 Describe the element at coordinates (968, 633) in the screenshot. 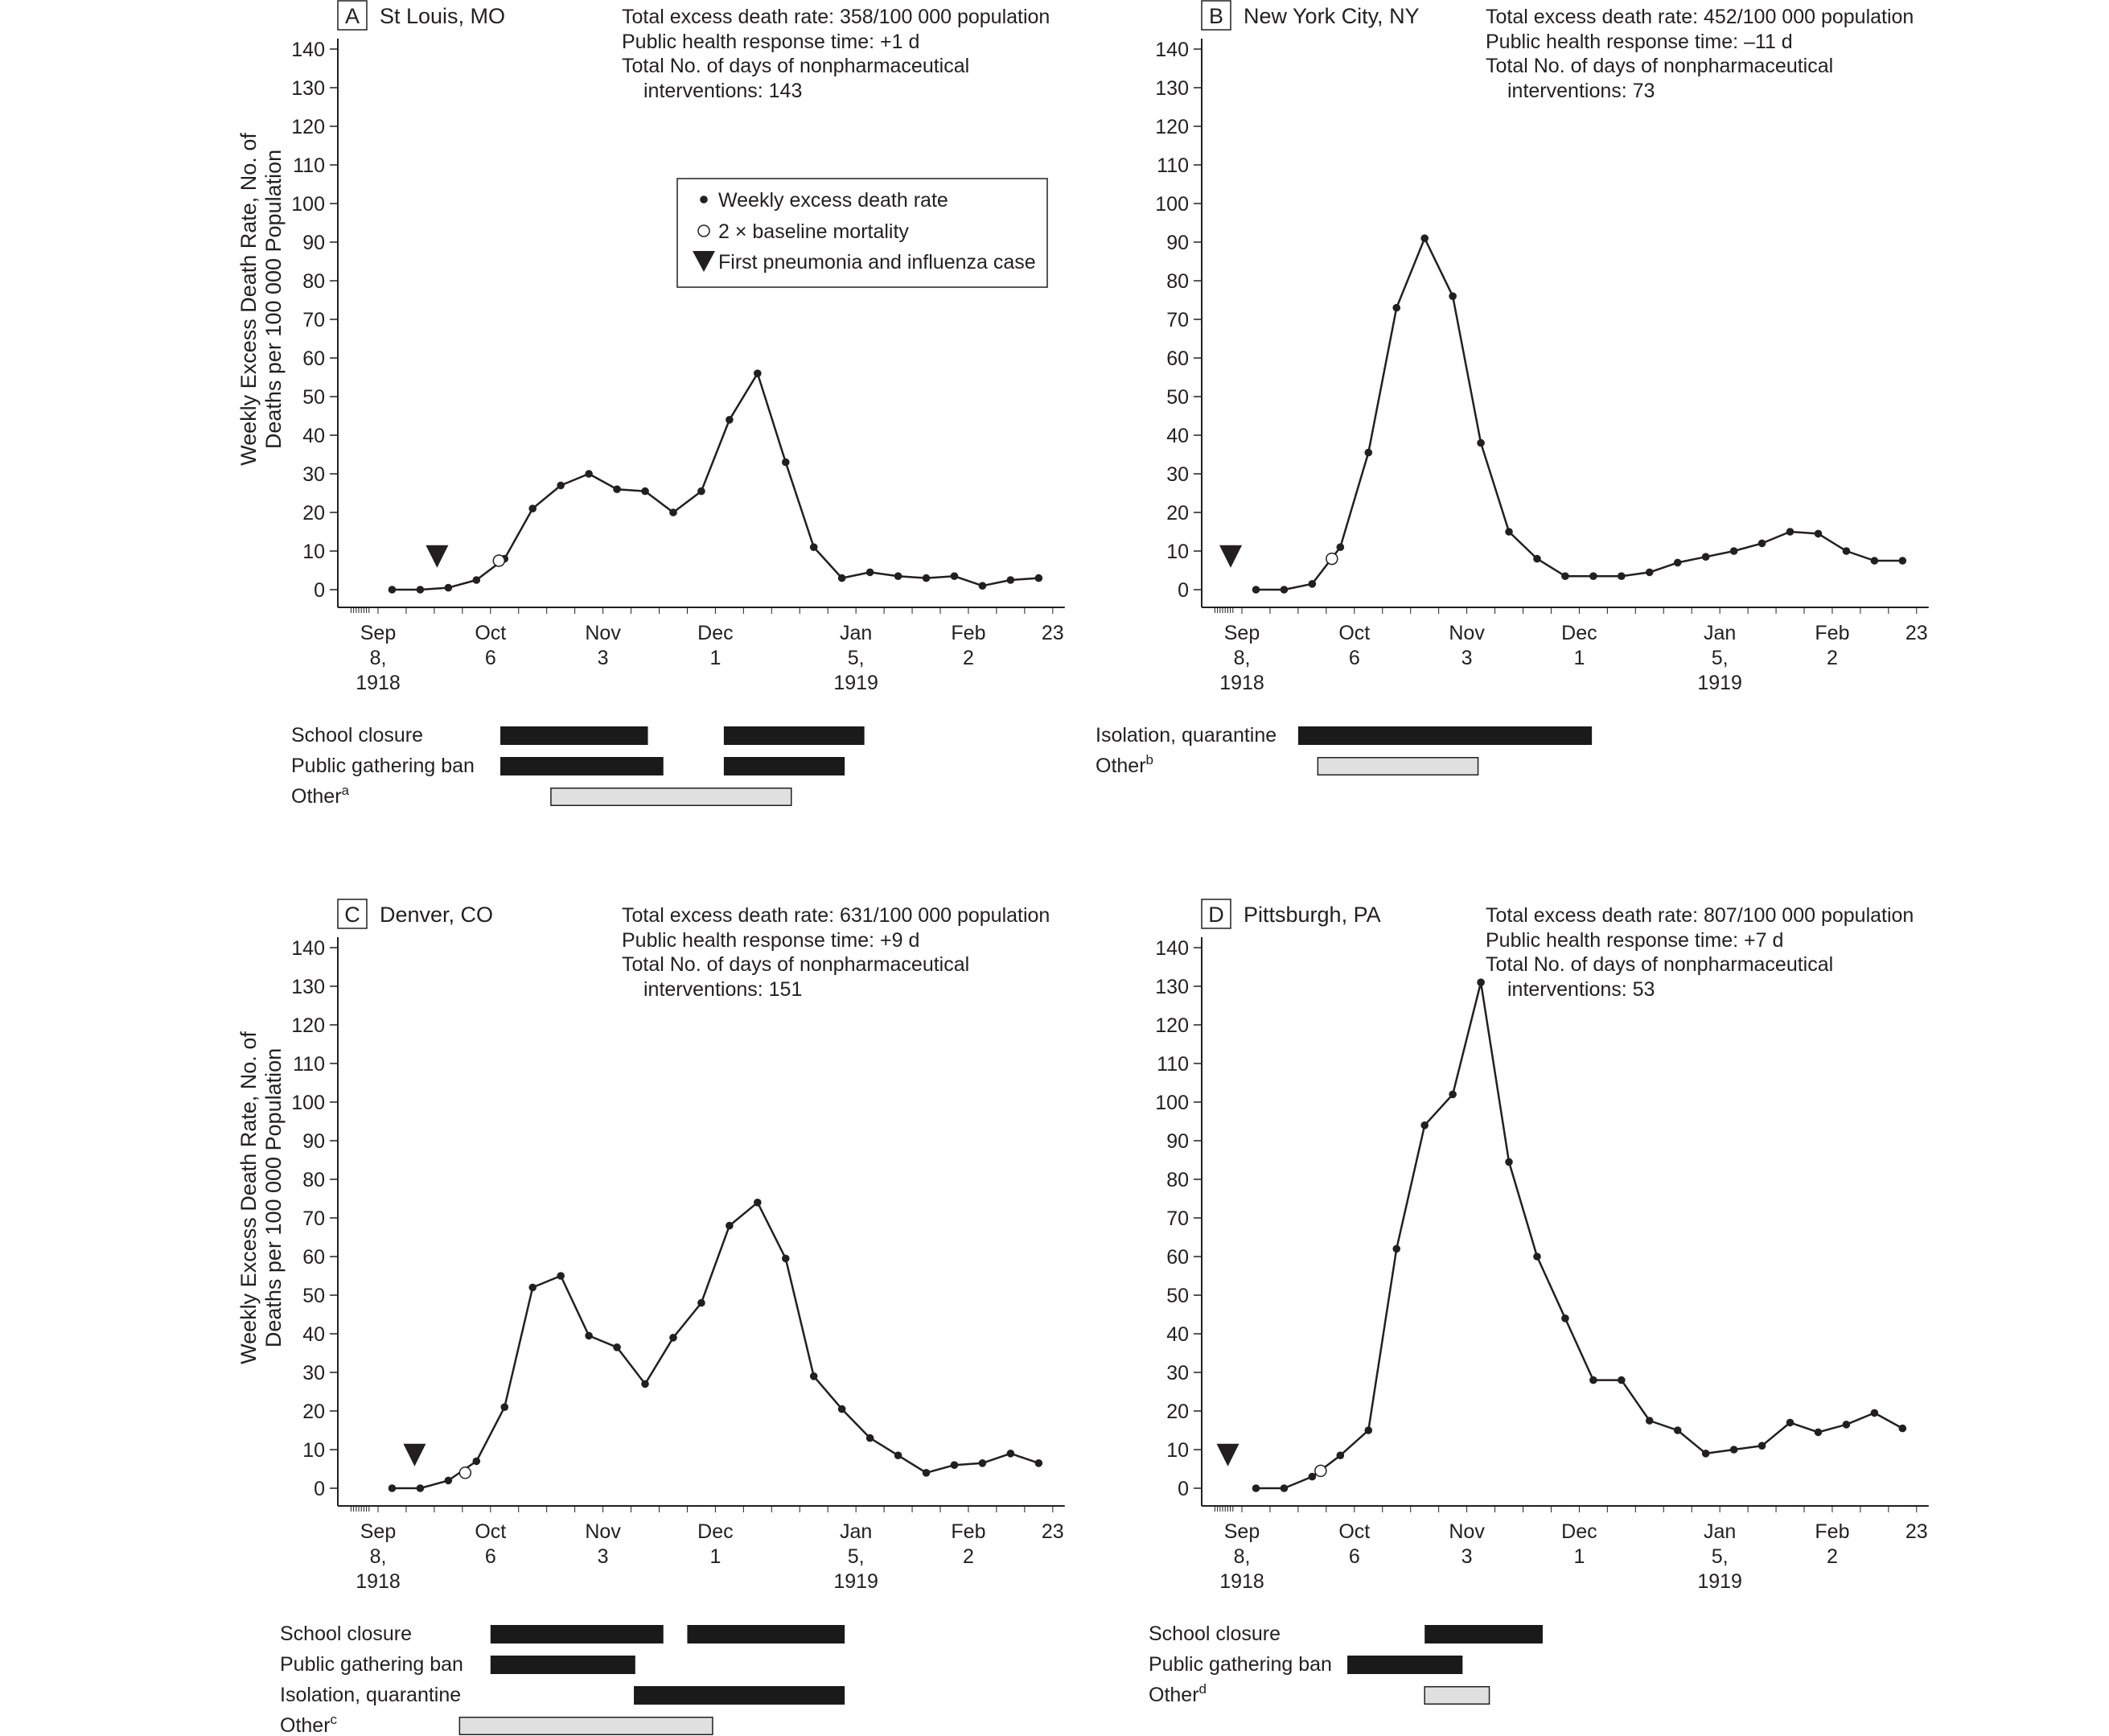

I see `x-tick-label: Feb` at that location.